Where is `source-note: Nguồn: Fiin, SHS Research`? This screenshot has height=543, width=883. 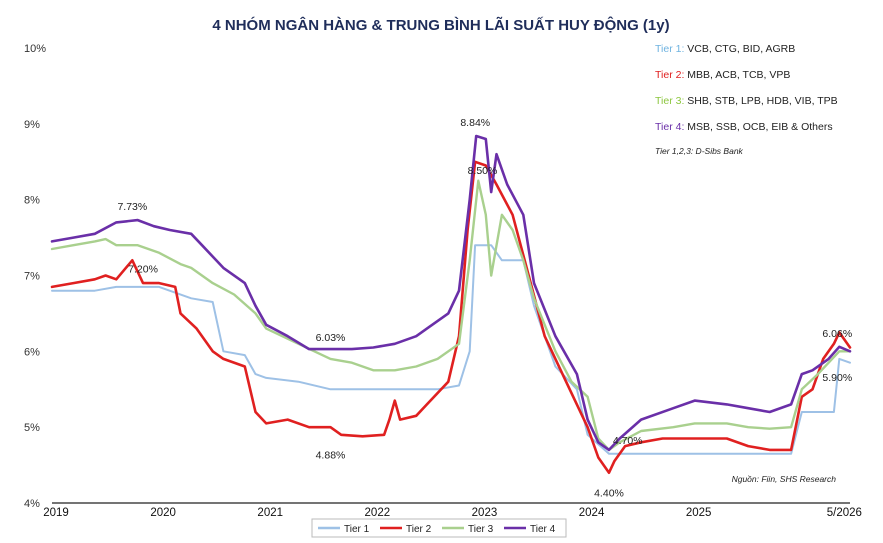
source-note: Nguồn: Fiin, SHS Research is located at coordinates (784, 479).